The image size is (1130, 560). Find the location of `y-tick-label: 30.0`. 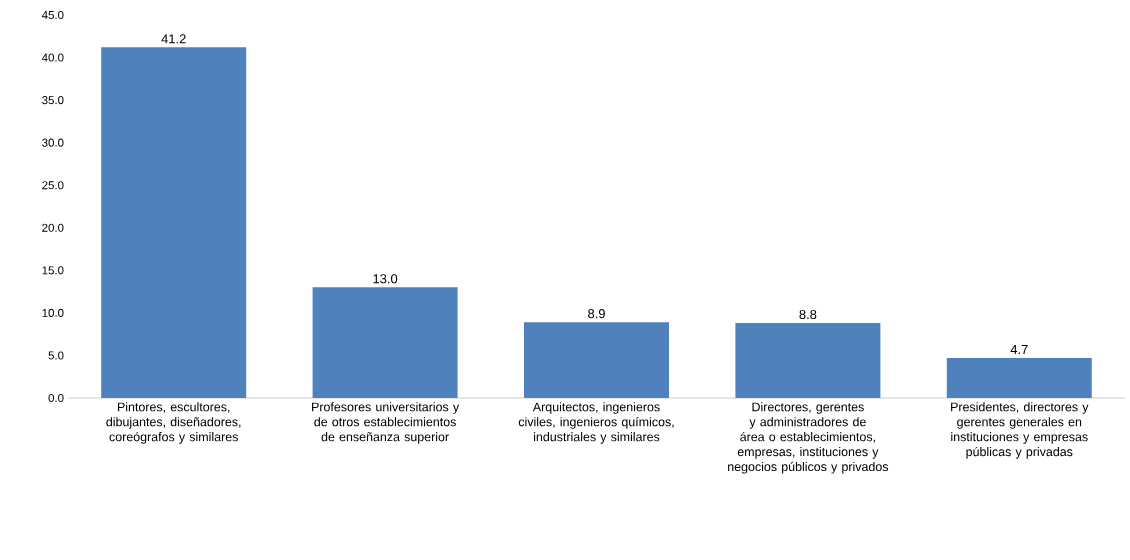

y-tick-label: 30.0 is located at coordinates (53, 142).